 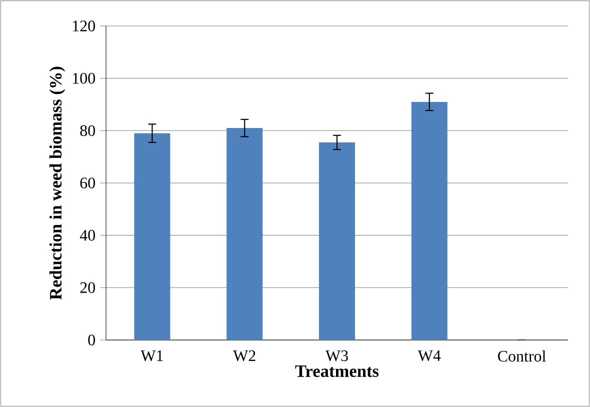 I want to click on y-tick-label: 60, so click(x=87, y=183).